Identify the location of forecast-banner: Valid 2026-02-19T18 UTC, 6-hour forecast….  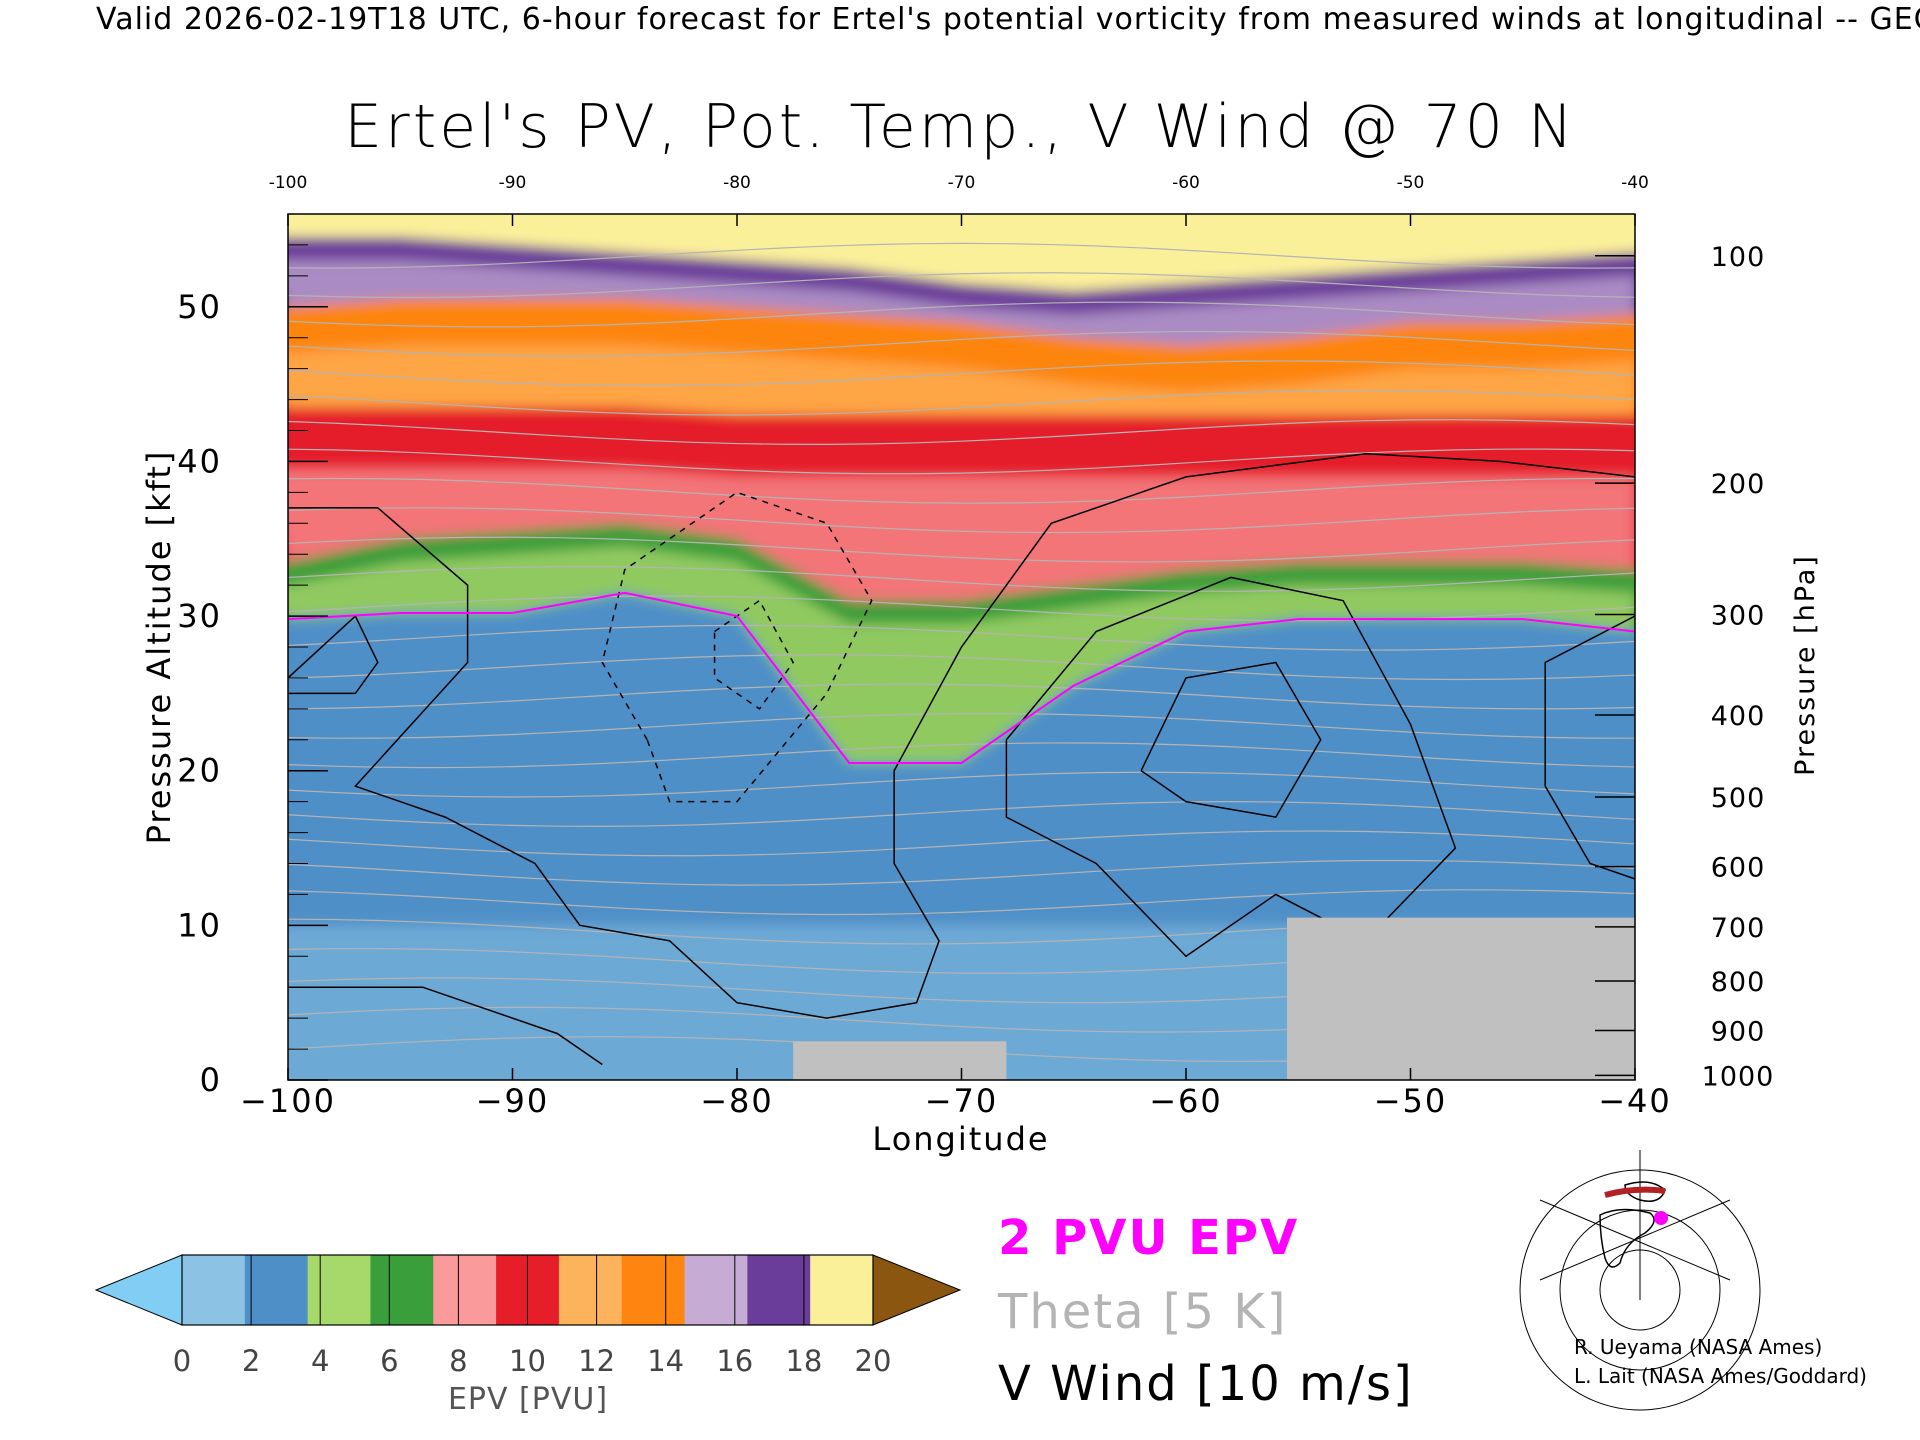
(1008, 19).